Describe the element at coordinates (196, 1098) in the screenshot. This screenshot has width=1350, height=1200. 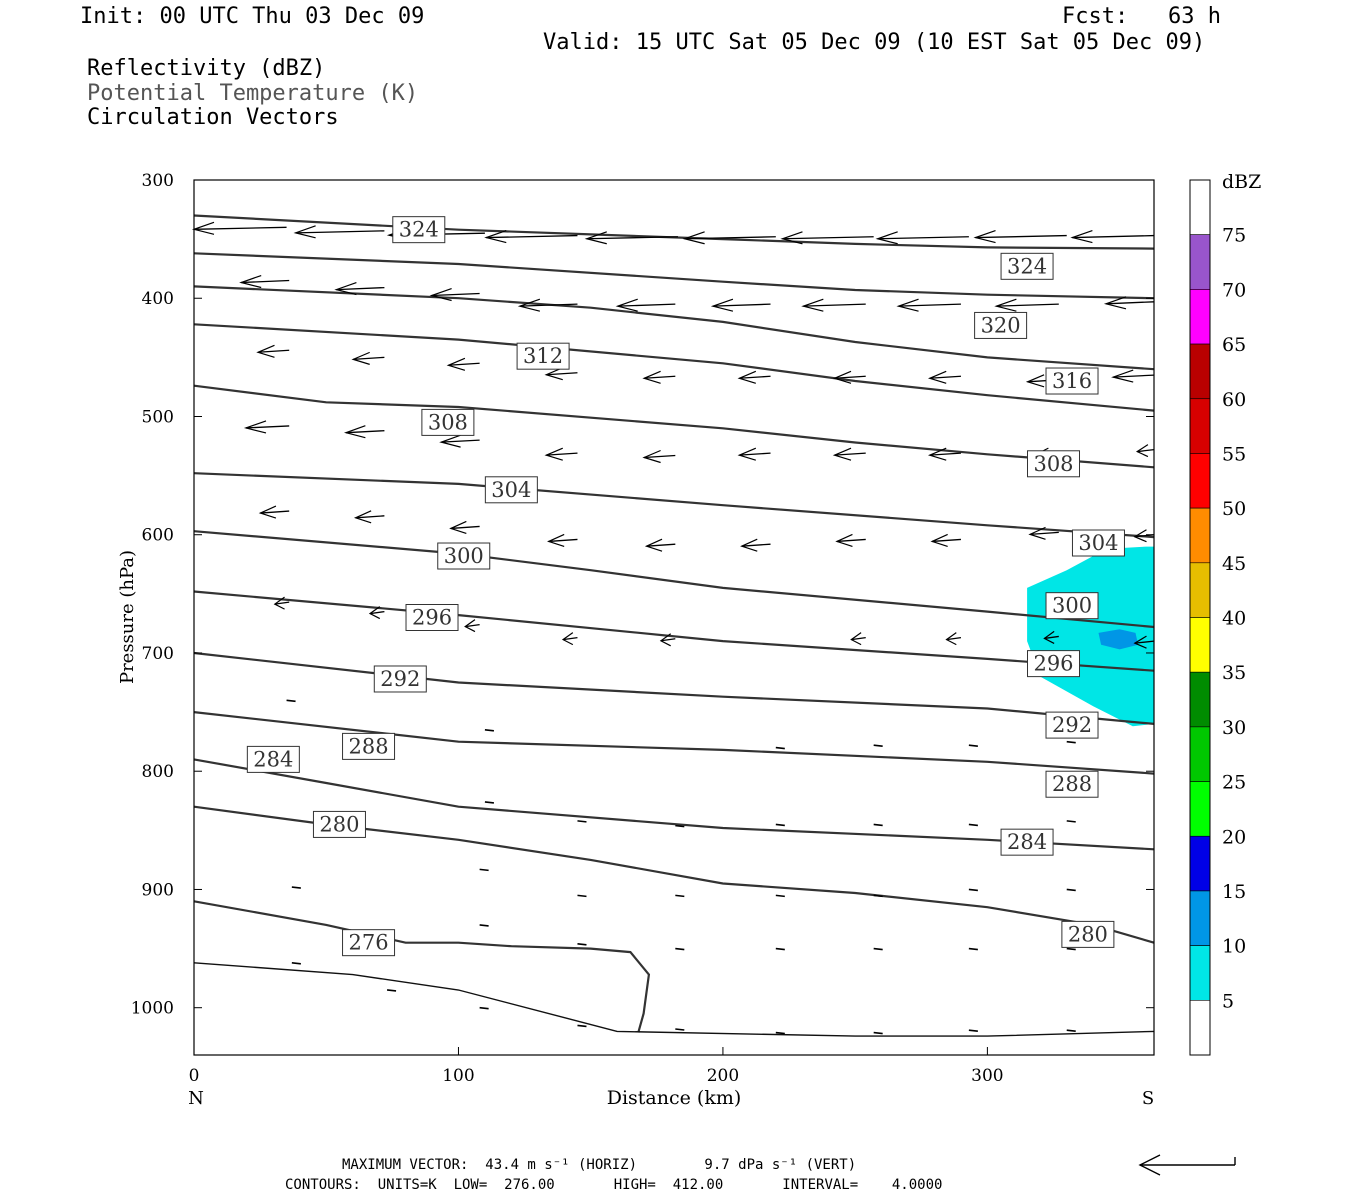
I see `x-end-label-north: N` at that location.